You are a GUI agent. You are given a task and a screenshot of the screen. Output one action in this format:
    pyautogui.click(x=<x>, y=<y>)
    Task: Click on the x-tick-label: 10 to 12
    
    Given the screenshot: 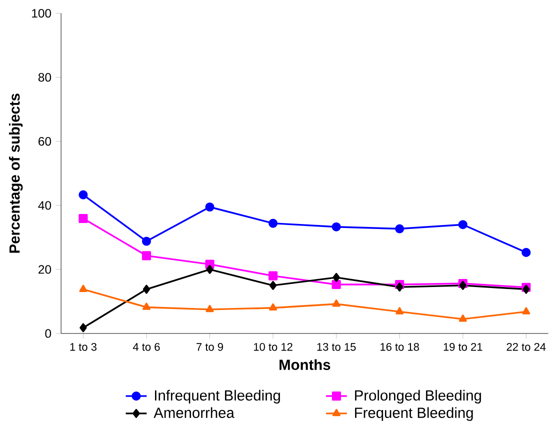 What is the action you would take?
    pyautogui.click(x=273, y=346)
    